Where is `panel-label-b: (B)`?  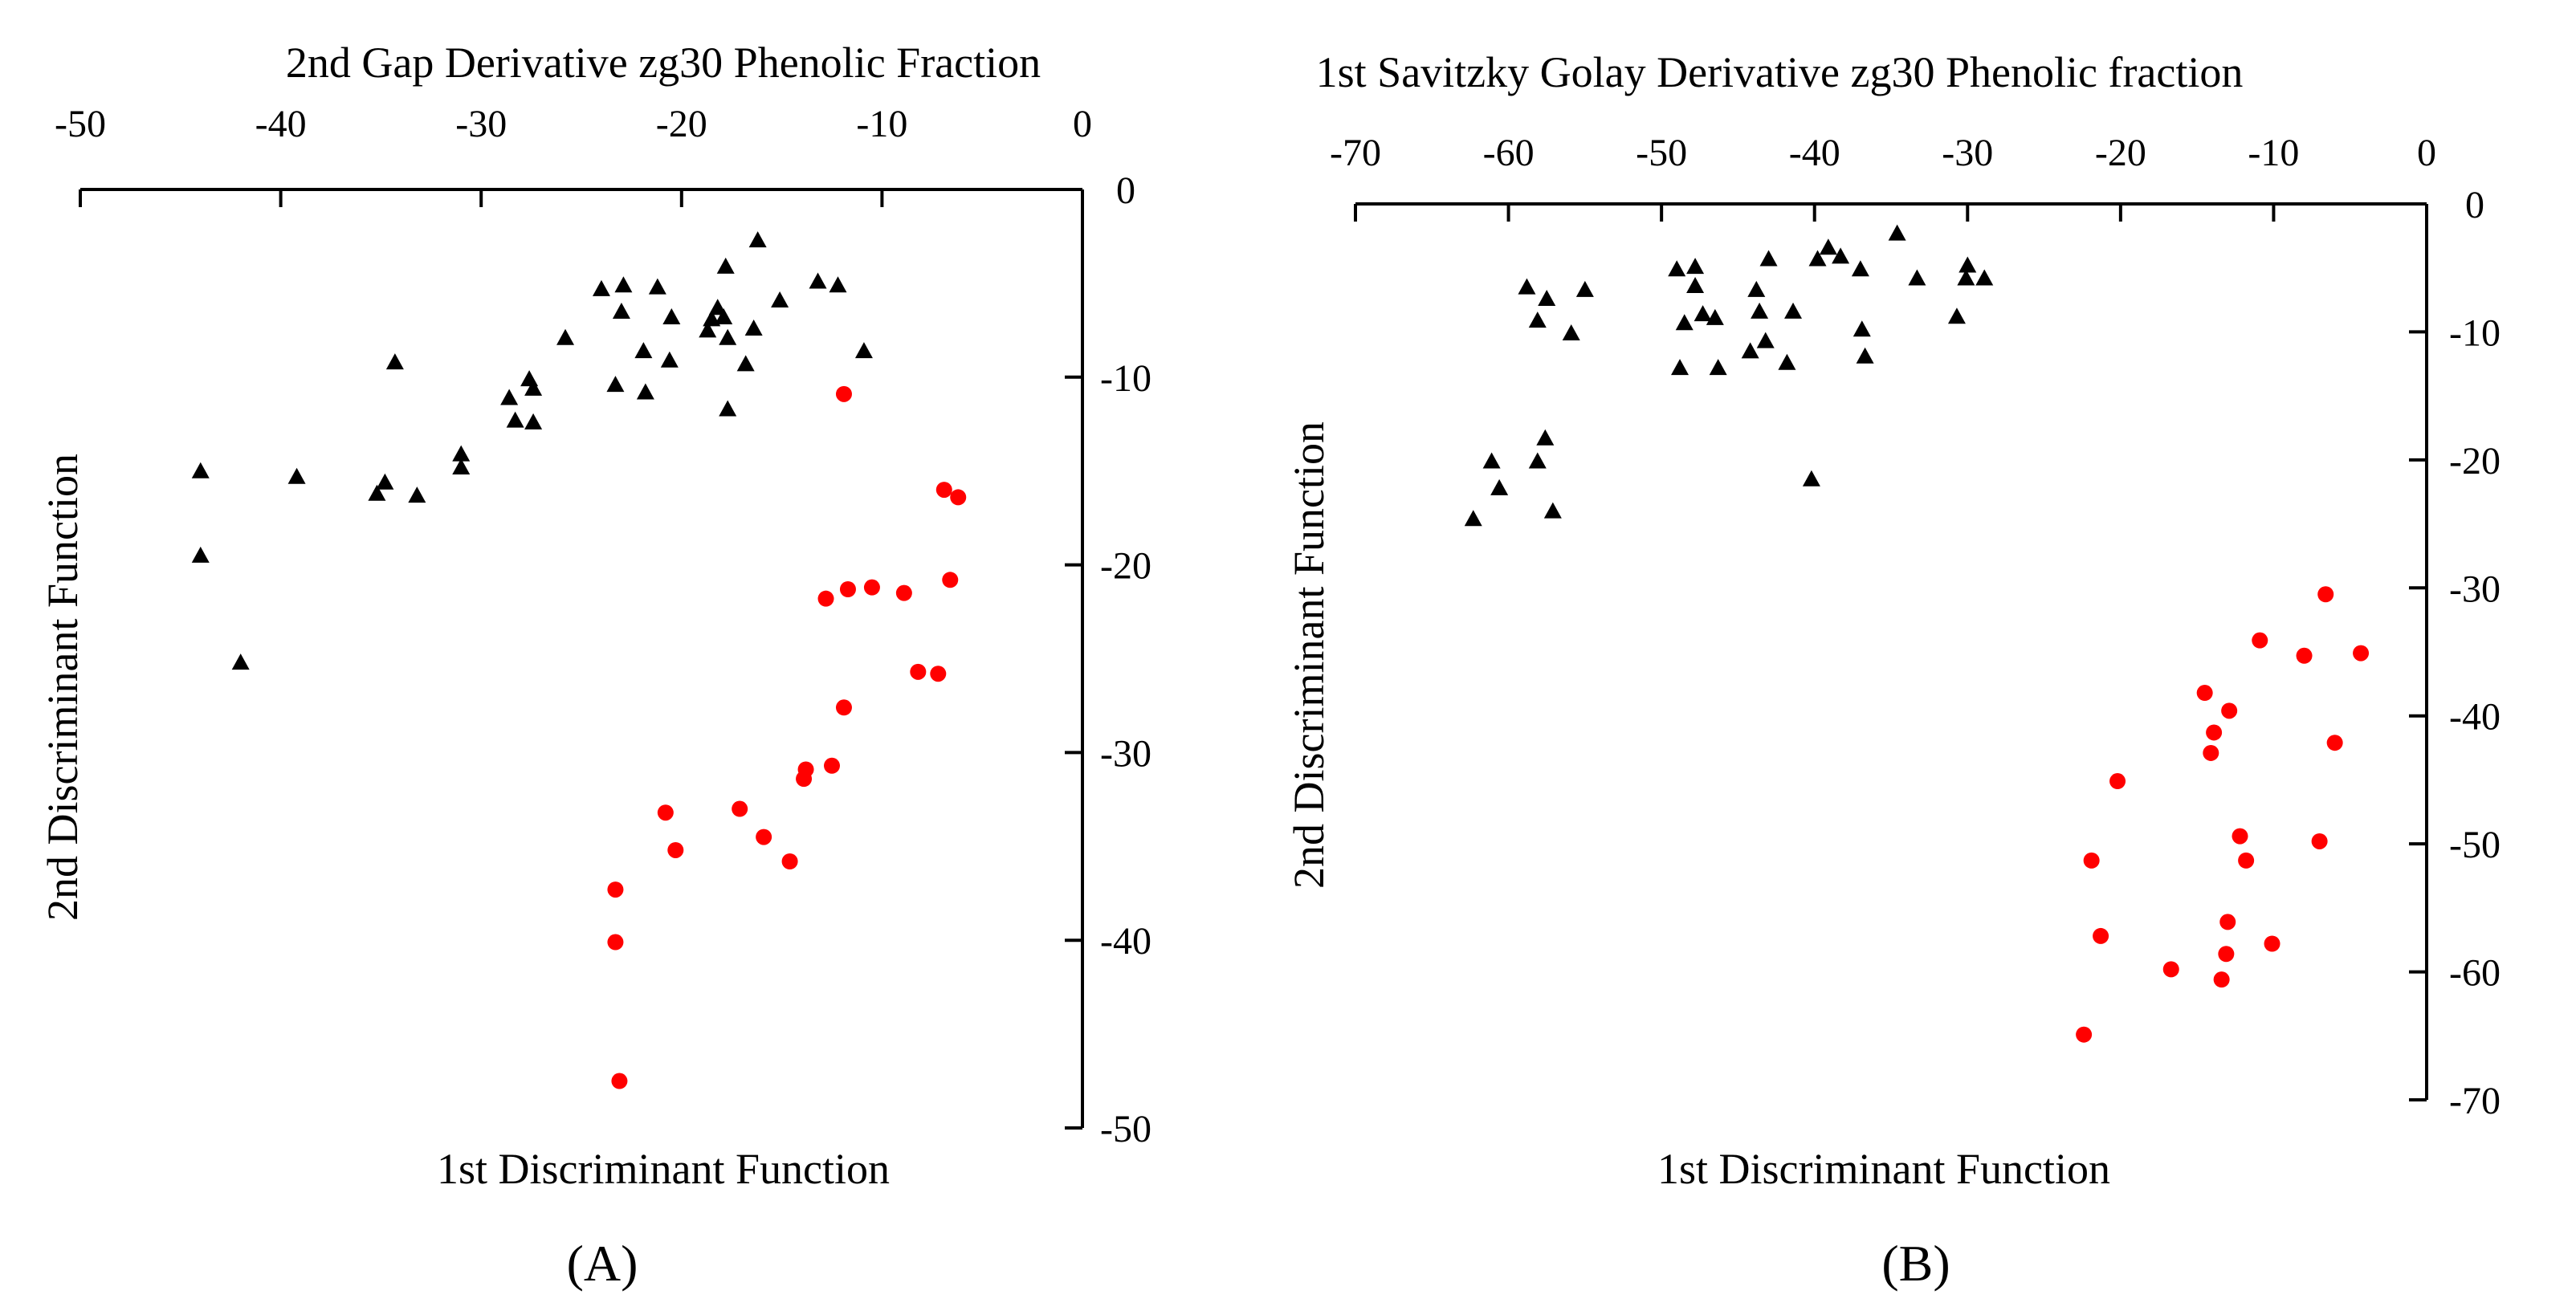
panel-label-b: (B) is located at coordinates (1915, 1263).